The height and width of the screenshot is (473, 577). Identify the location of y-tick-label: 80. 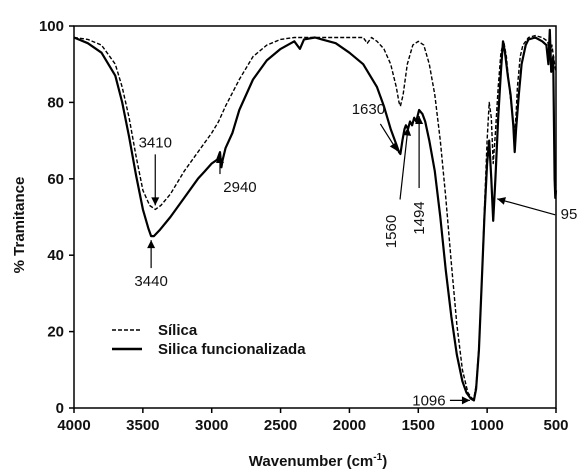
(55, 102).